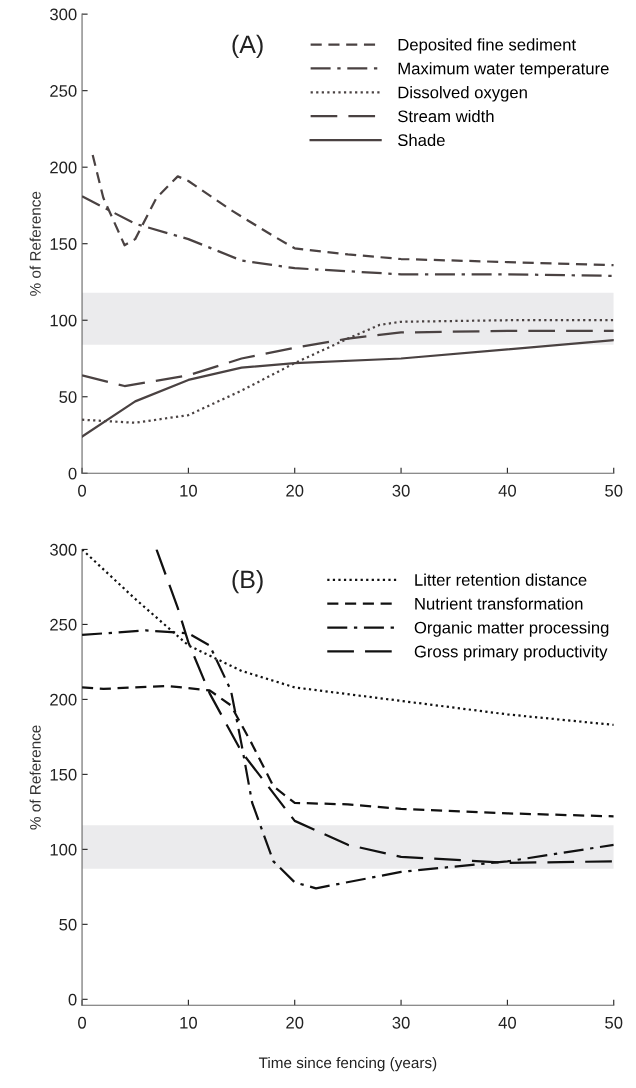 This screenshot has width=636, height=1088. I want to click on legend-label: Nutrient transformation, so click(499, 603).